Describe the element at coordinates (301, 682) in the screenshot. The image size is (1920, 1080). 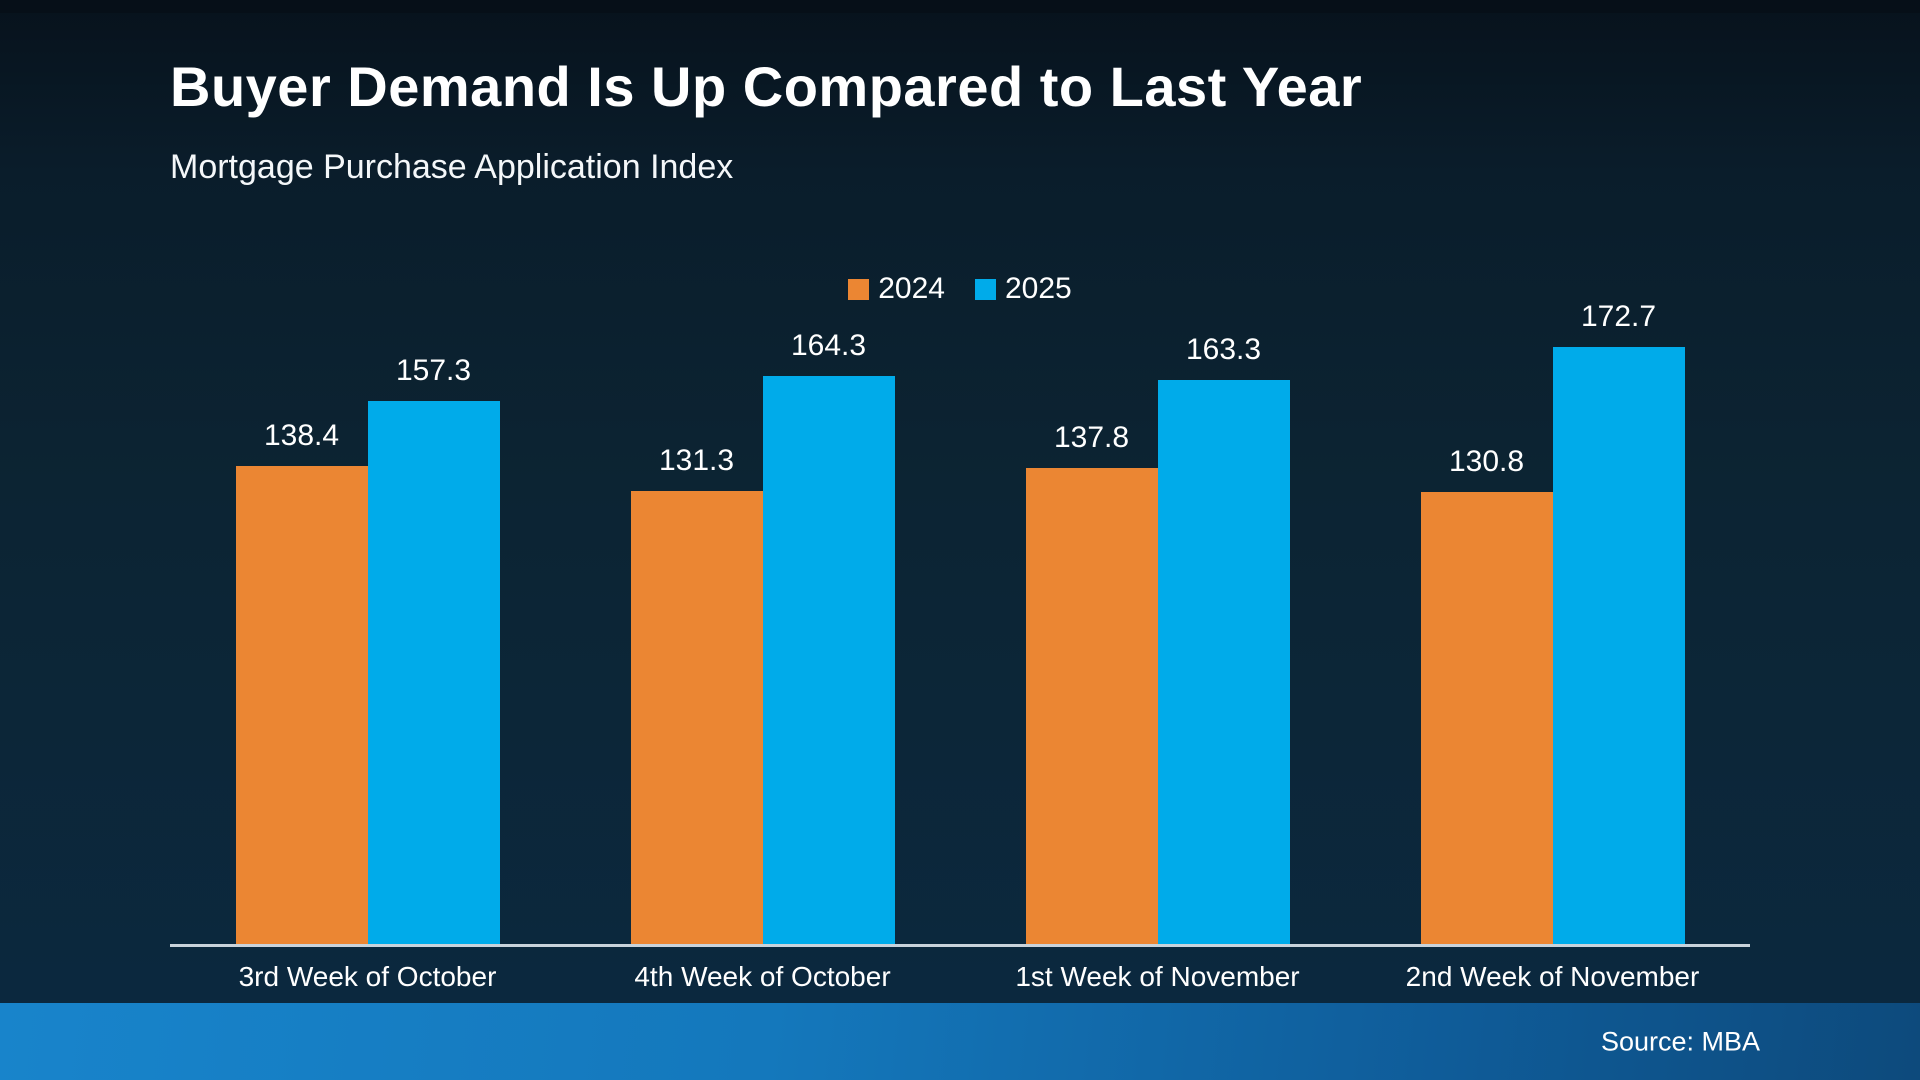
I see `bar-2024: 138.4` at that location.